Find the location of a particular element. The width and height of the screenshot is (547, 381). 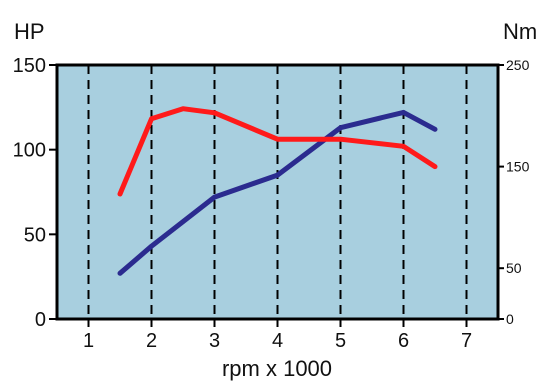

y-right-tick-label-250: 250 is located at coordinates (518, 65).